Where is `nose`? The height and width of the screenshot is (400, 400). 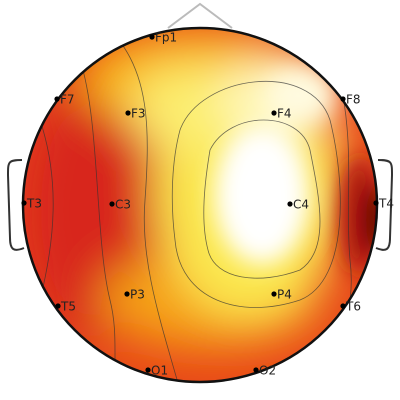 nose is located at coordinates (200, 15).